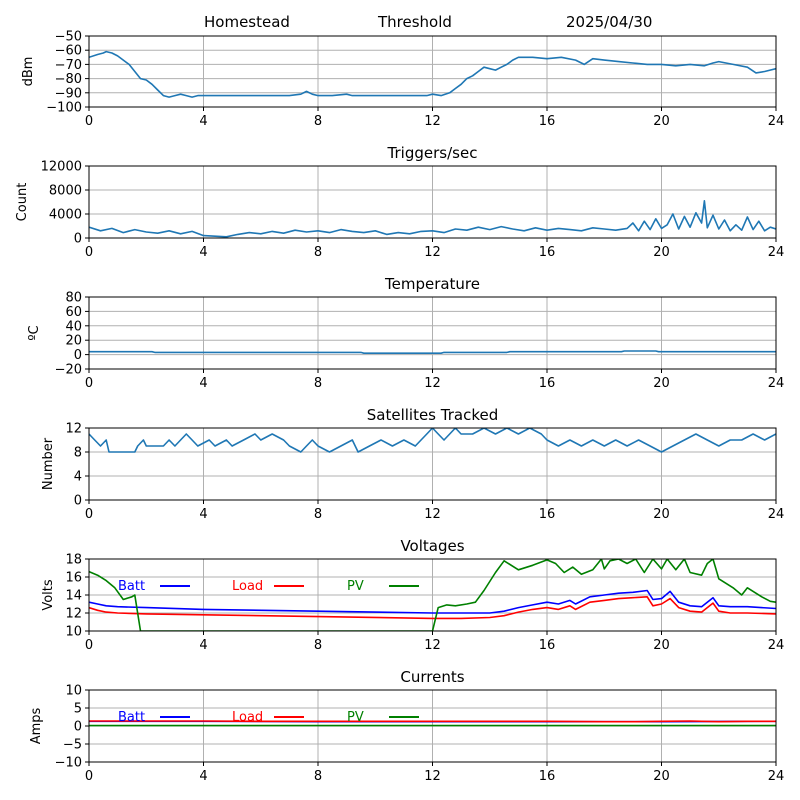 The height and width of the screenshot is (800, 800). Describe the element at coordinates (73, 312) in the screenshot. I see `y-tick-label: 60` at that location.